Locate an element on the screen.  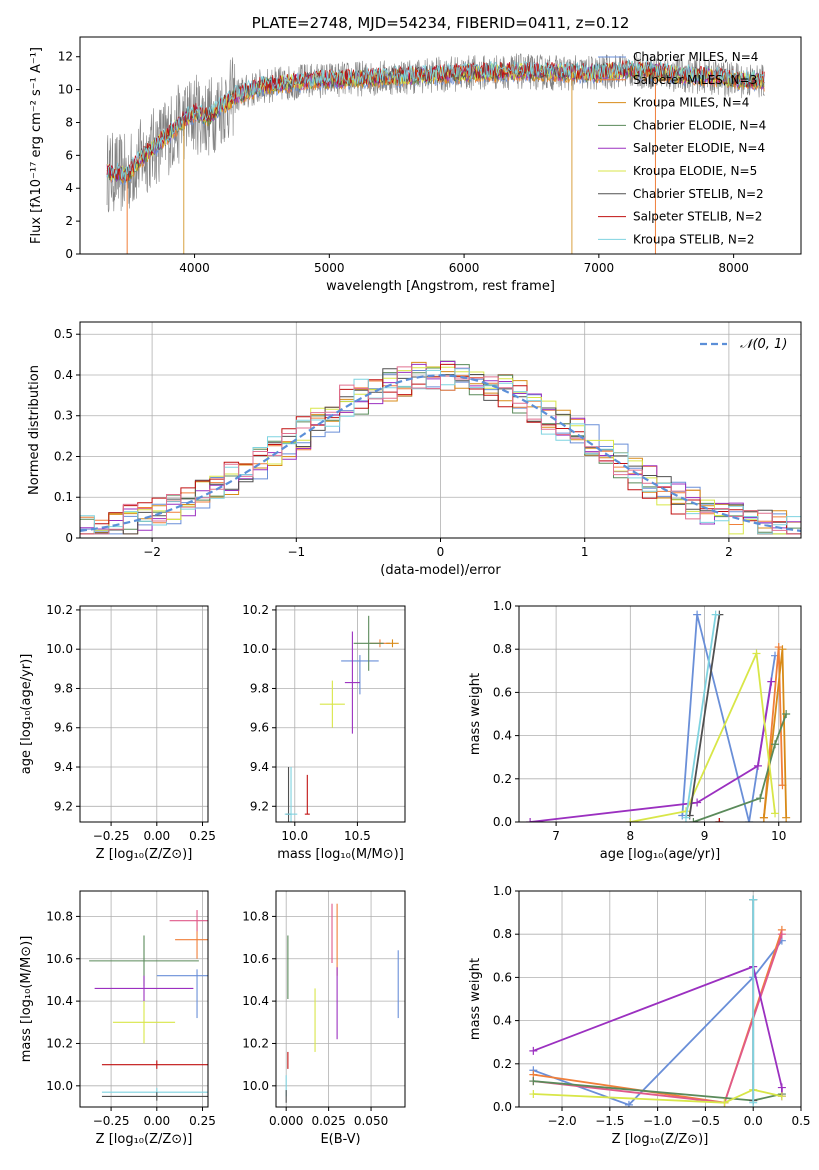
gaussian-curve is located at coordinates (440, 453).